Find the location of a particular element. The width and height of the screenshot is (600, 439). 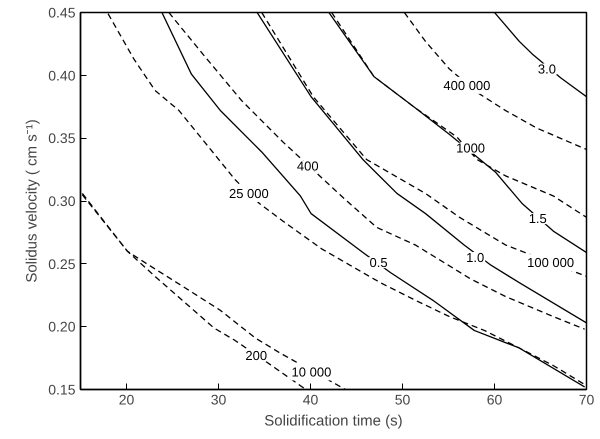

annotation: 1.0 is located at coordinates (475, 258).